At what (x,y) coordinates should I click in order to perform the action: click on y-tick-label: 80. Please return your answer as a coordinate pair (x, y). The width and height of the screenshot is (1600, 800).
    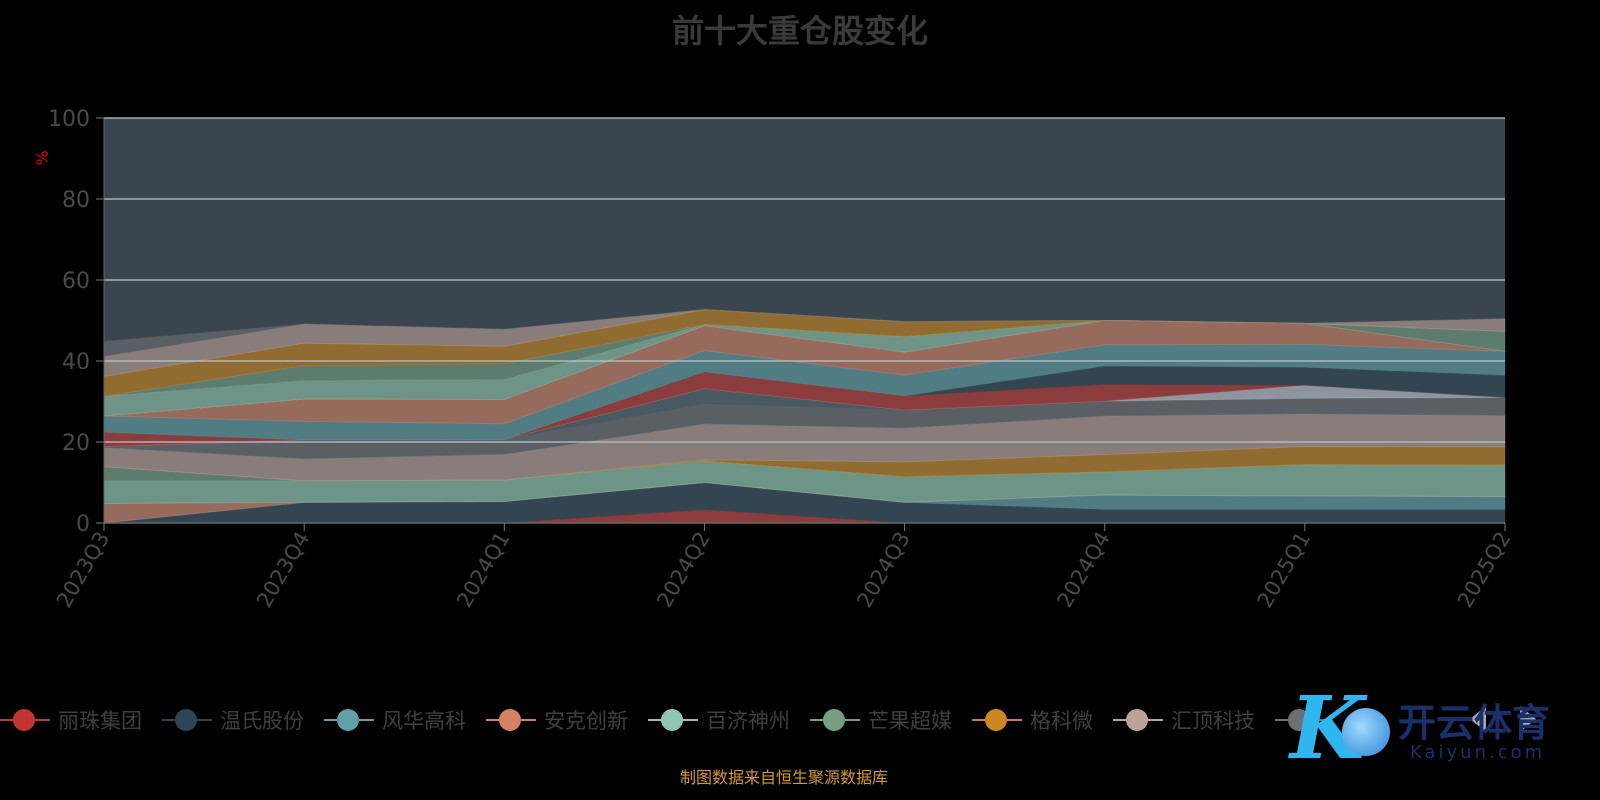
    Looking at the image, I should click on (76, 200).